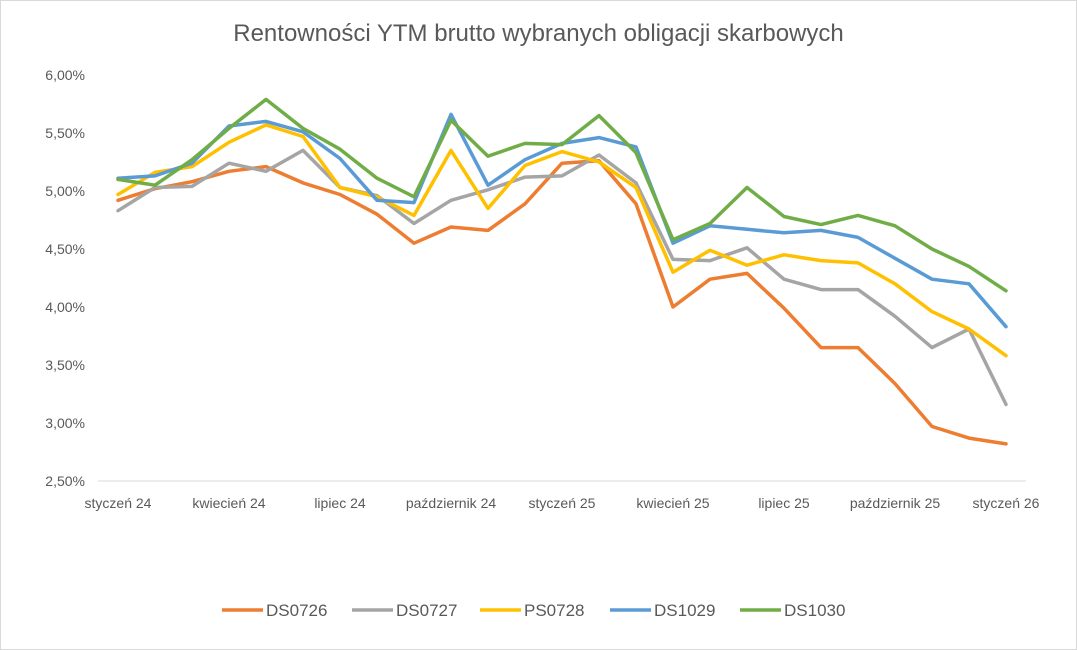  What do you see at coordinates (65, 133) in the screenshot?
I see `y-tick-label: 5,50%` at bounding box center [65, 133].